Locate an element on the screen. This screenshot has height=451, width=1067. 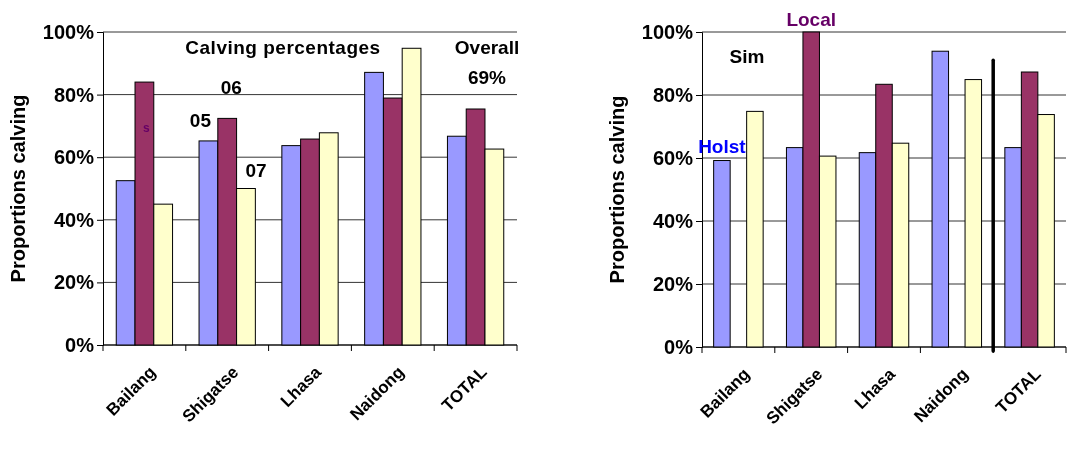
annotation: Overall 69% is located at coordinates (487, 62).